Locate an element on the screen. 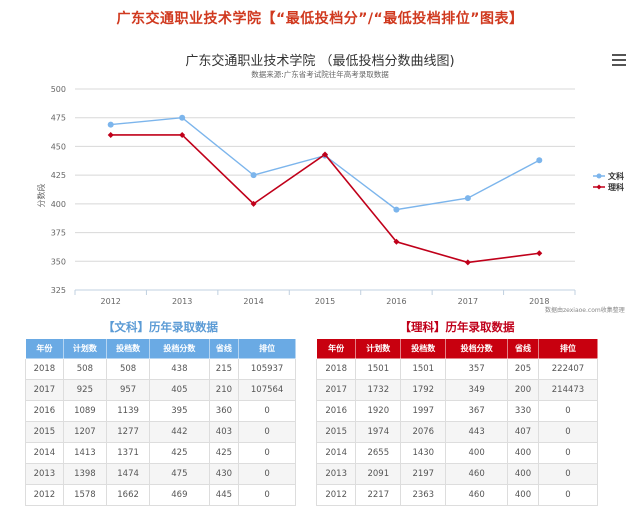  table-cell: 215 is located at coordinates (224, 369).